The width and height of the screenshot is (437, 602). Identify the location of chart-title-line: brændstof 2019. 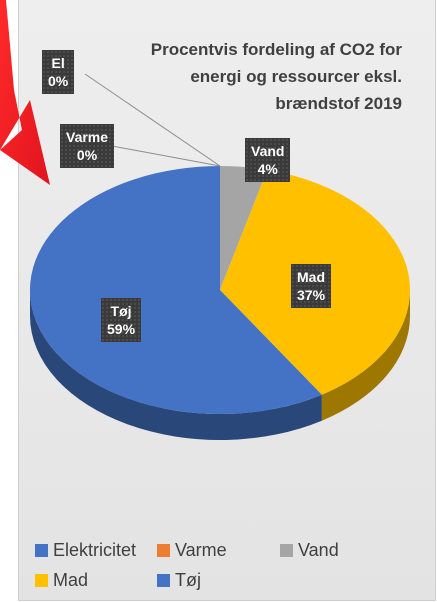
(338, 103).